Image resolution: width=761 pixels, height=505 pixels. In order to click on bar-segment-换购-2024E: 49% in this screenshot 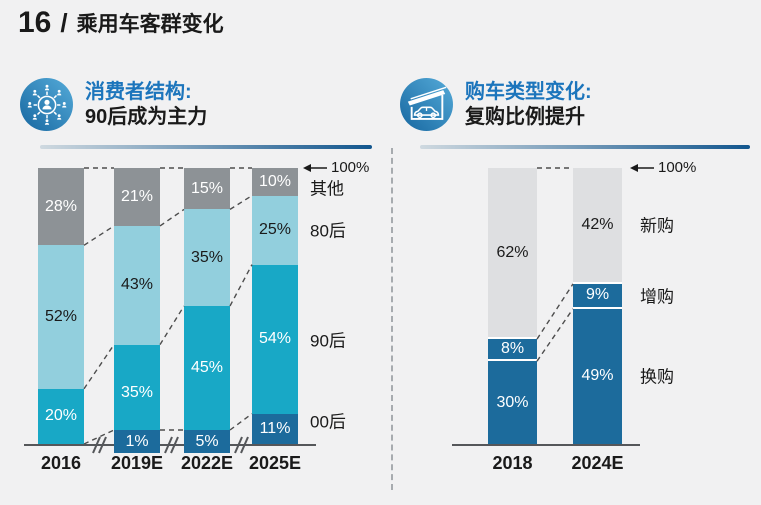, I will do `click(597, 376)`.